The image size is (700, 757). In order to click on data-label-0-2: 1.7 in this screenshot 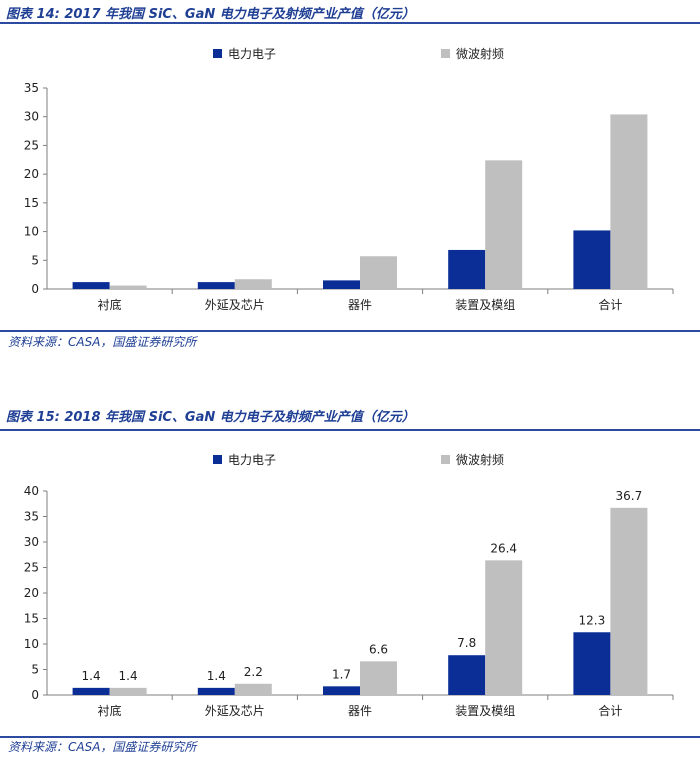, I will do `click(341, 674)`.